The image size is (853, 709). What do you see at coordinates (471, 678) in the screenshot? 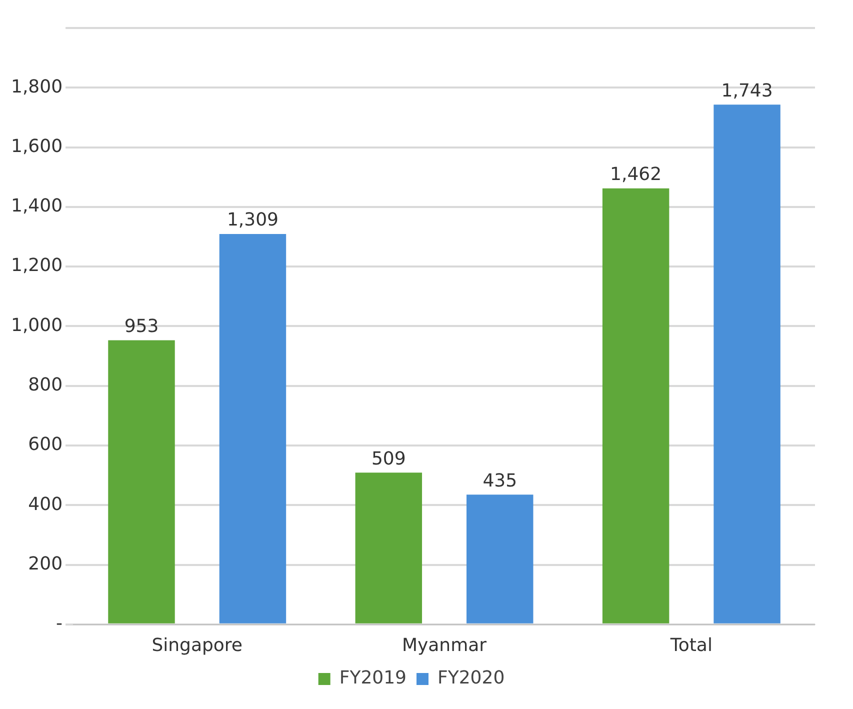
I see `legend-label: FY2020` at bounding box center [471, 678].